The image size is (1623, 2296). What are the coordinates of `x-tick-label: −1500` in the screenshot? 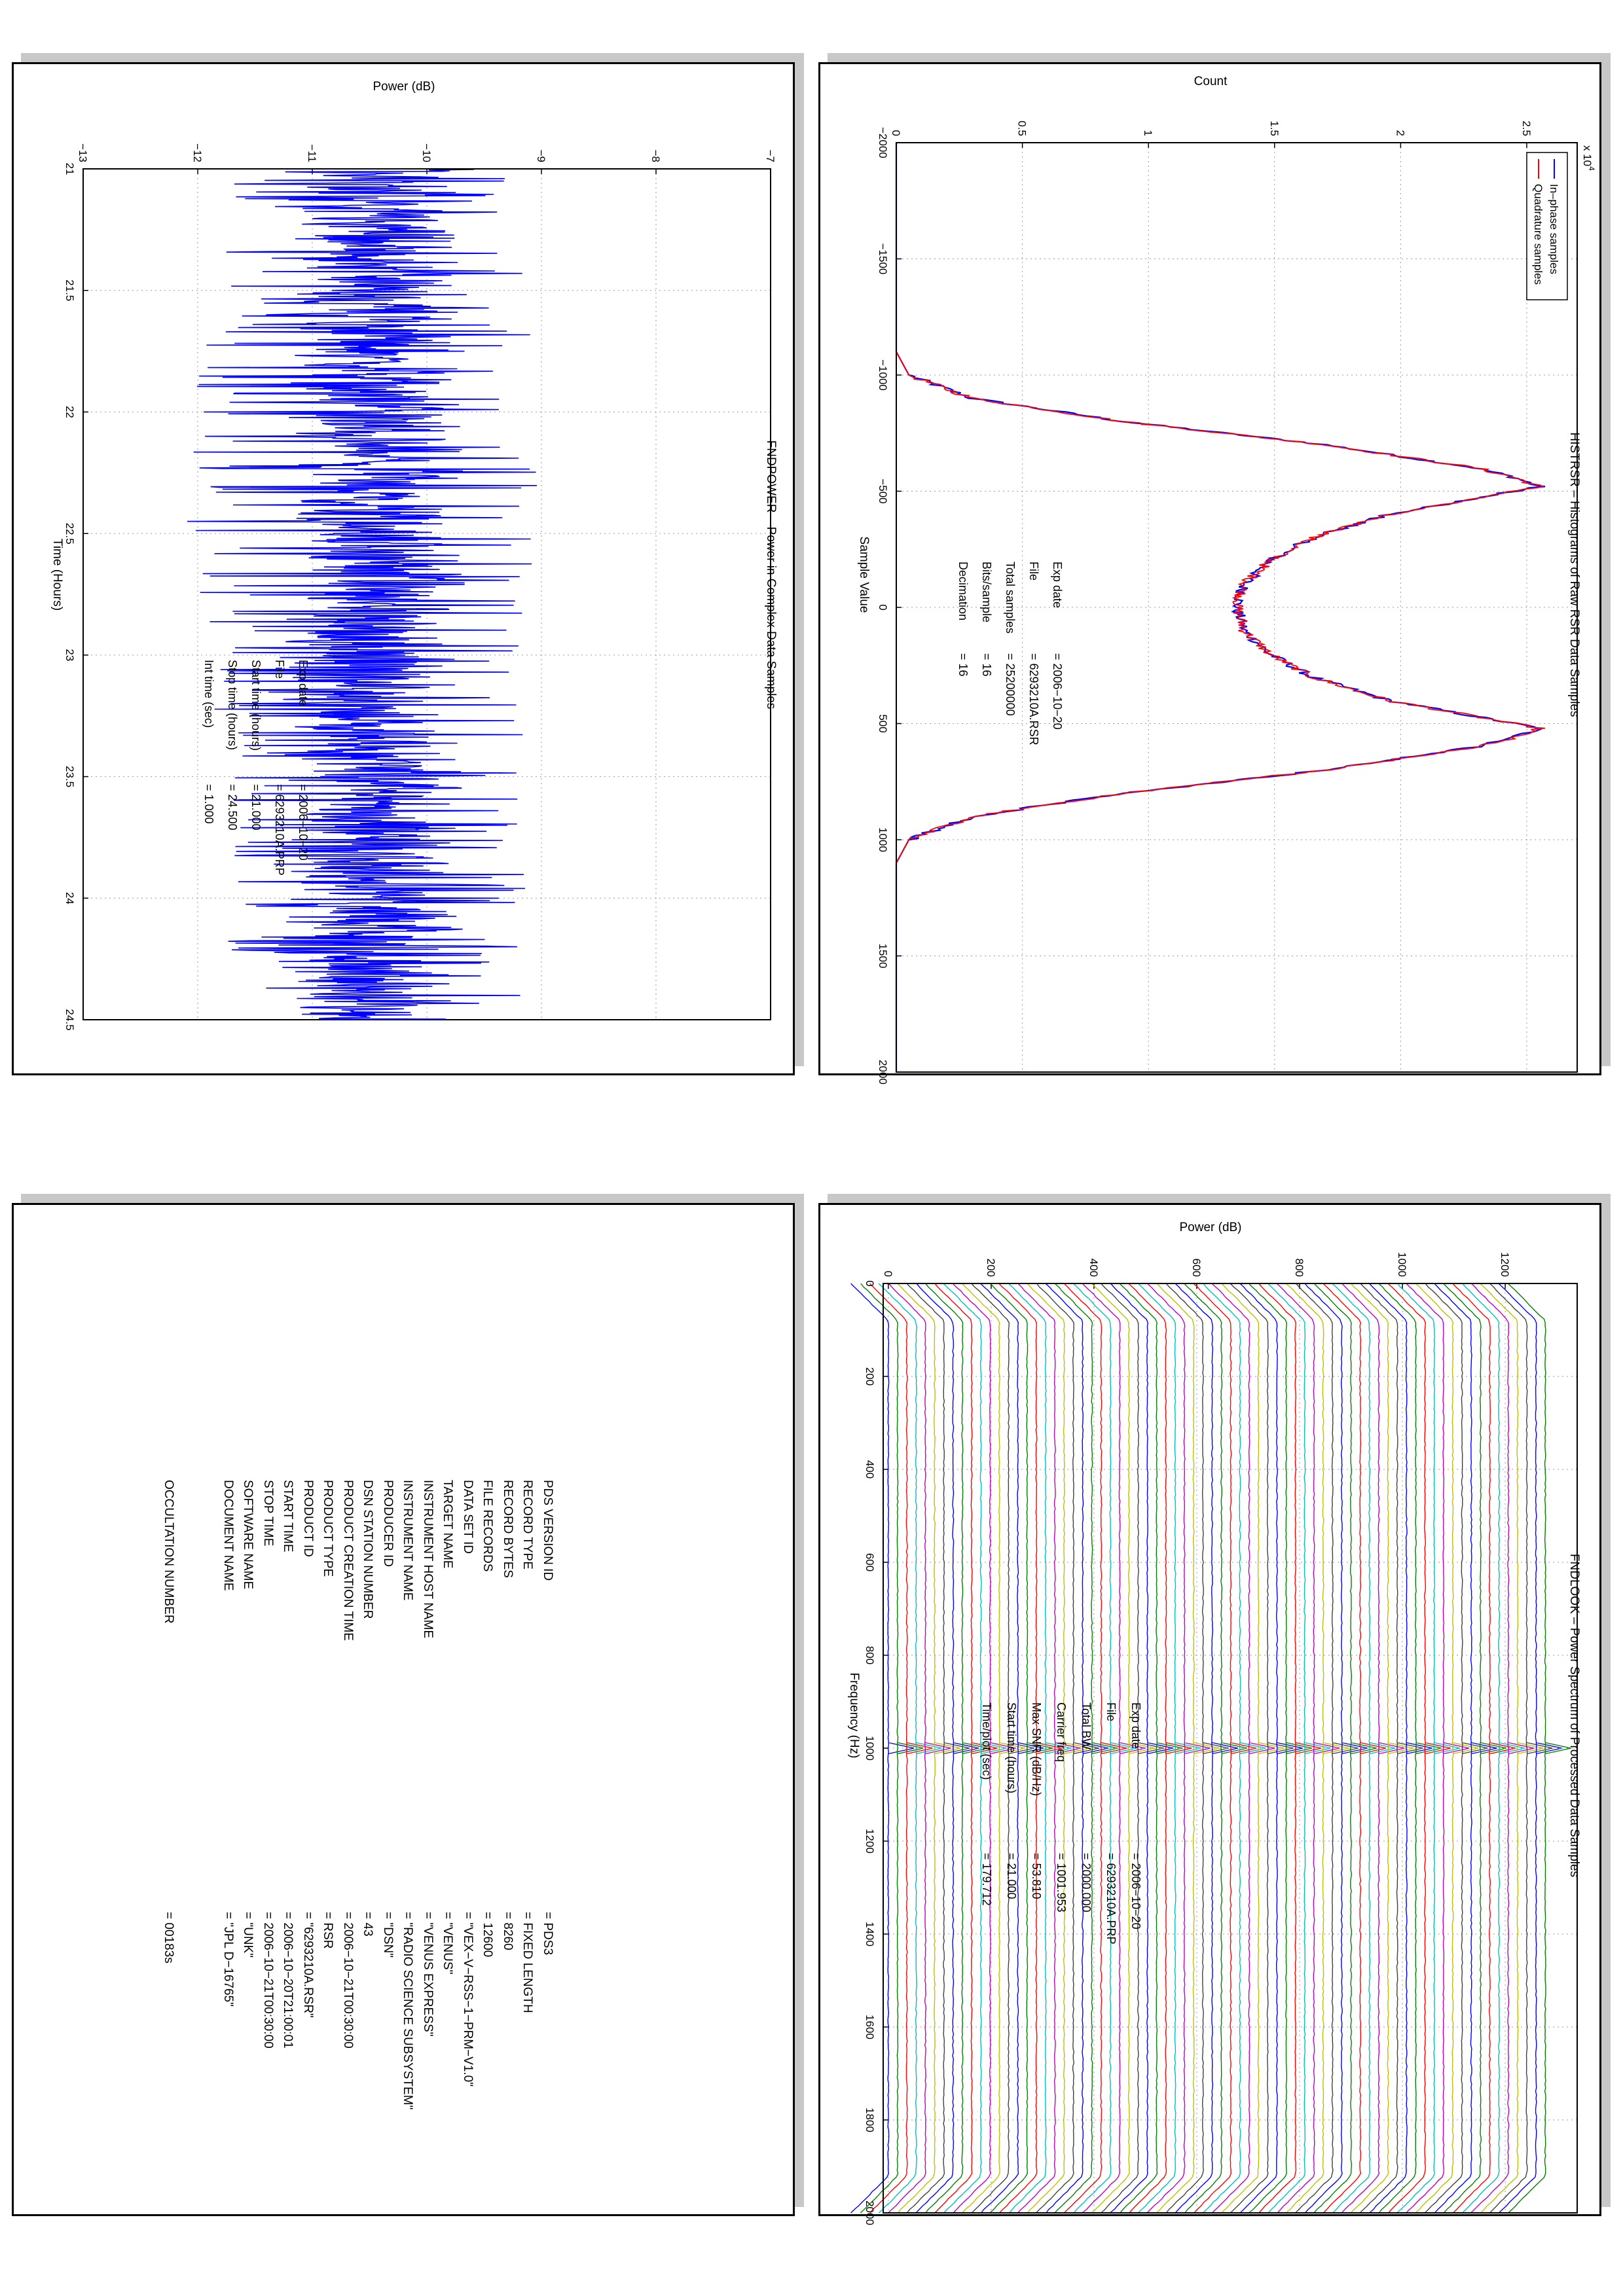 It's located at (883, 259).